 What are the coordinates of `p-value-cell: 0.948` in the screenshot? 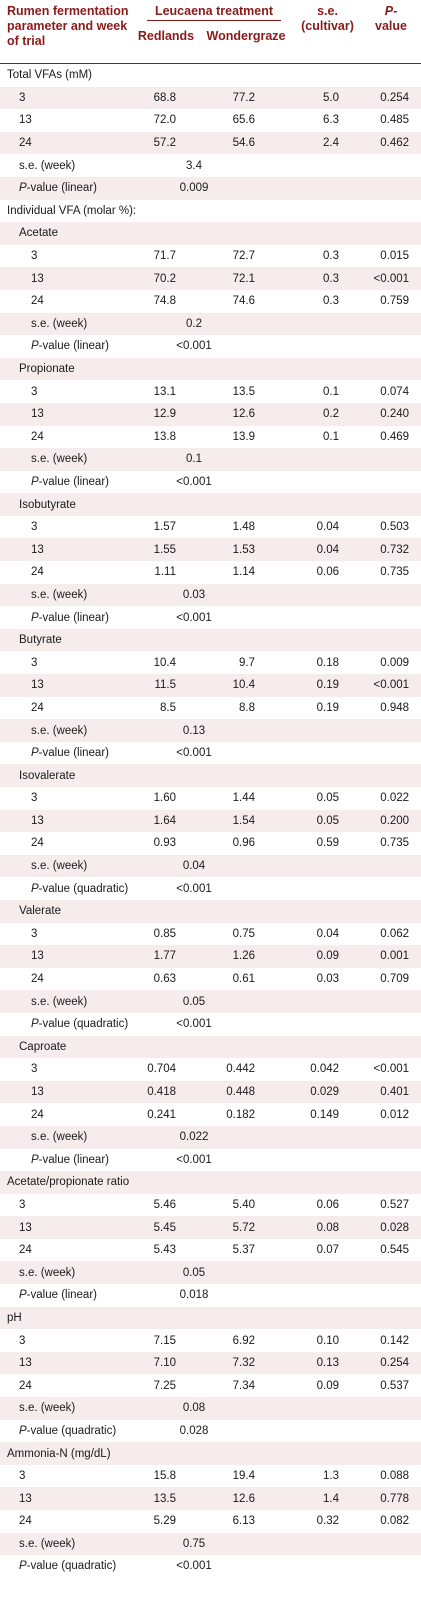 It's located at (395, 707).